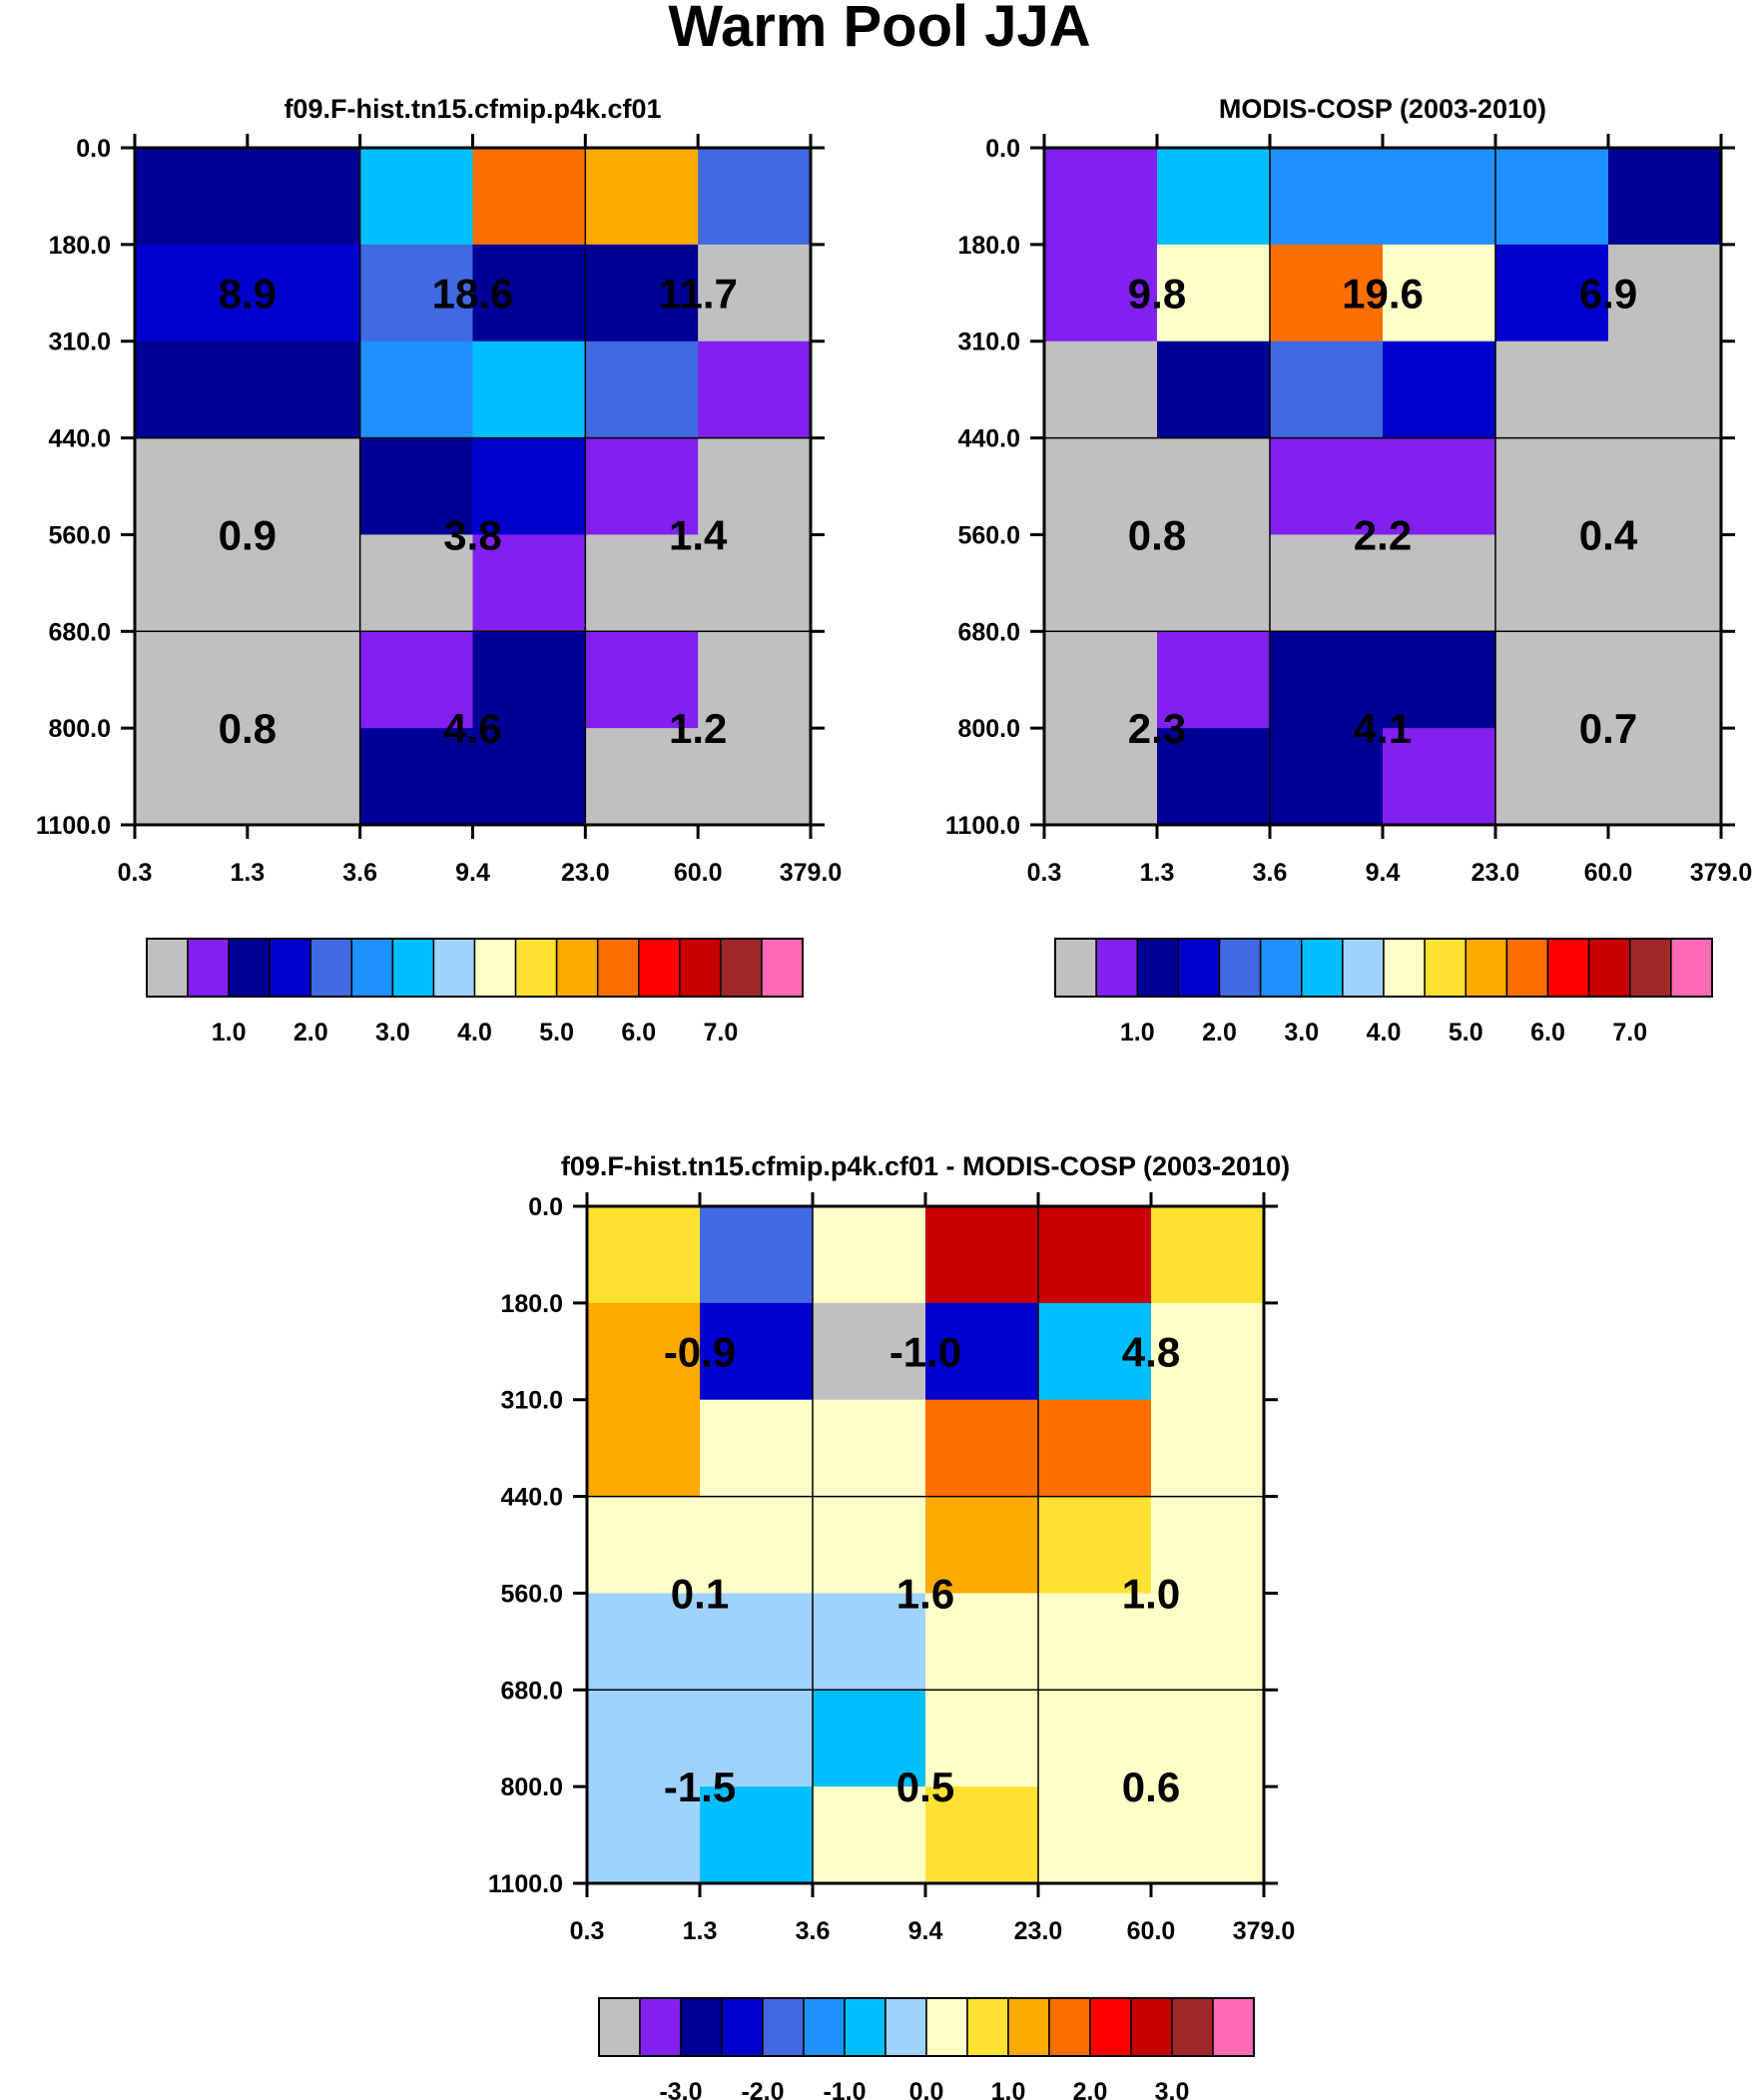 The width and height of the screenshot is (1760, 2100). What do you see at coordinates (1157, 293) in the screenshot?
I see `data-label: 9.8` at bounding box center [1157, 293].